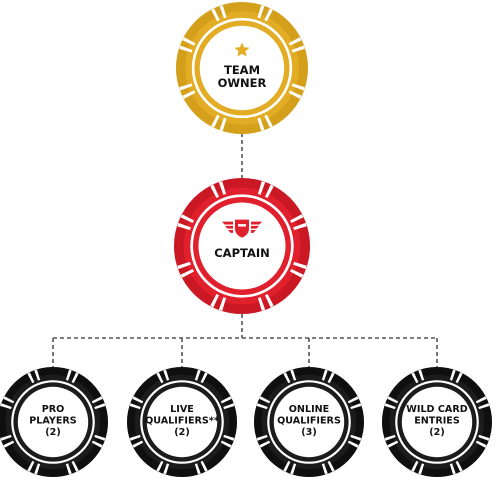  I want to click on chip-label-line: TEAM, so click(242, 70).